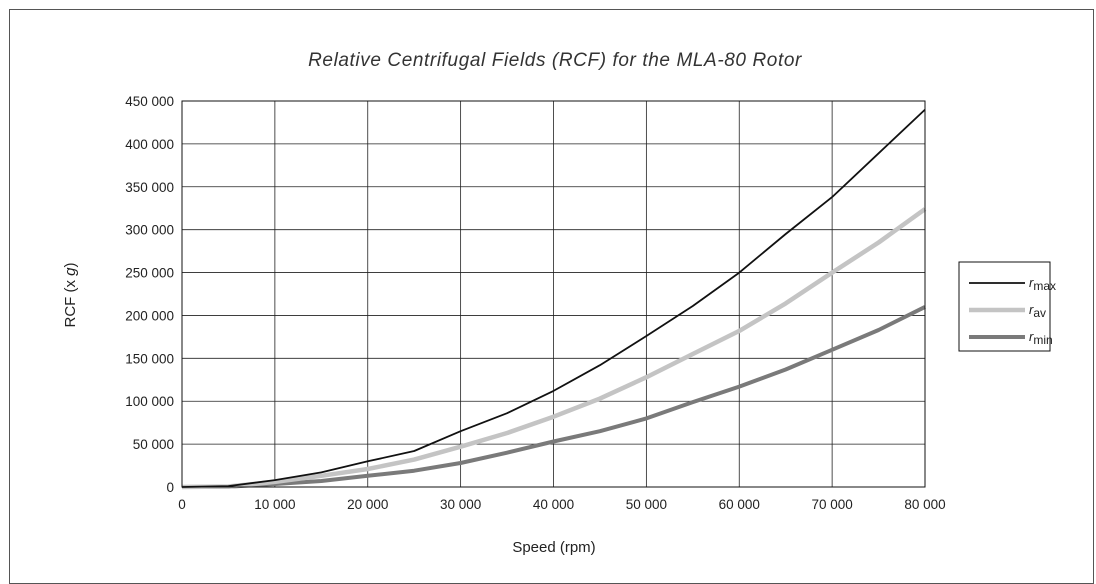 This screenshot has width=1096, height=584. Describe the element at coordinates (1007, 306) in the screenshot. I see `legend: rmax rav rmin` at that location.